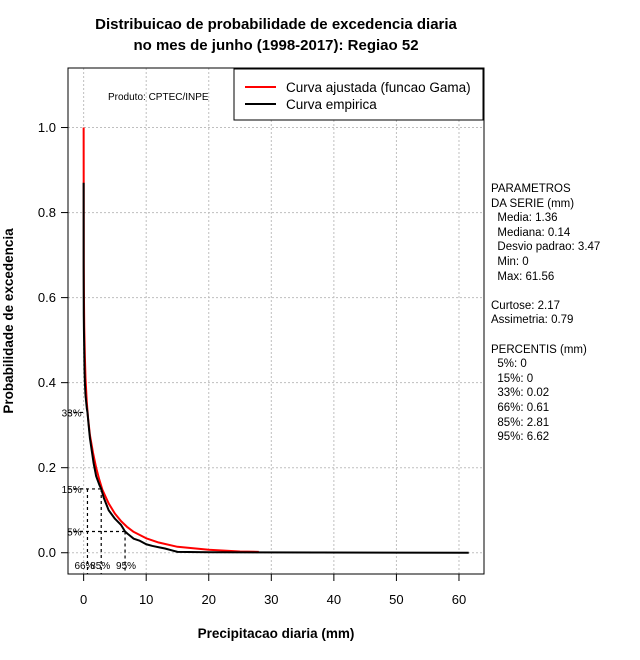  What do you see at coordinates (47, 382) in the screenshot?
I see `y-tick-label: 0.4` at bounding box center [47, 382].